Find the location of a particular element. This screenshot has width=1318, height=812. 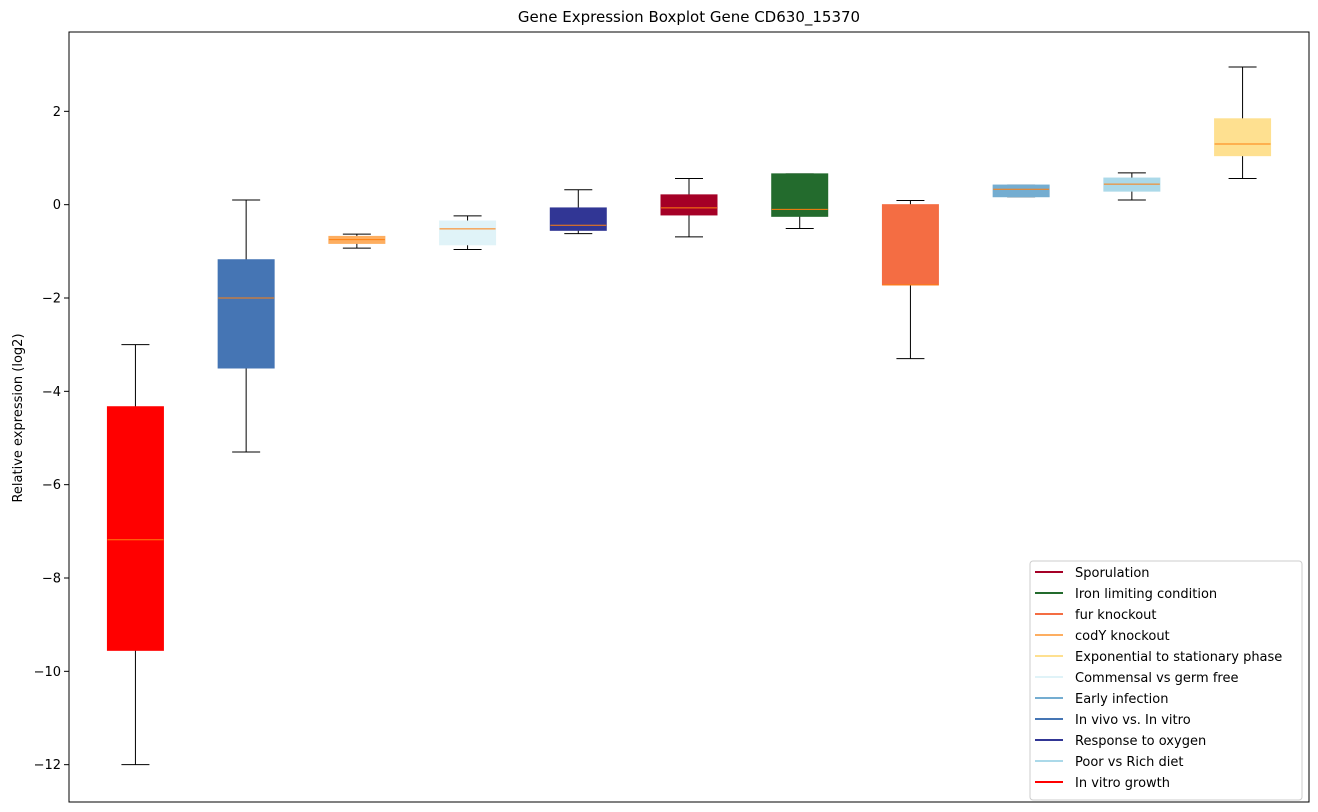

y-tick-label: −4 is located at coordinates (51, 392).